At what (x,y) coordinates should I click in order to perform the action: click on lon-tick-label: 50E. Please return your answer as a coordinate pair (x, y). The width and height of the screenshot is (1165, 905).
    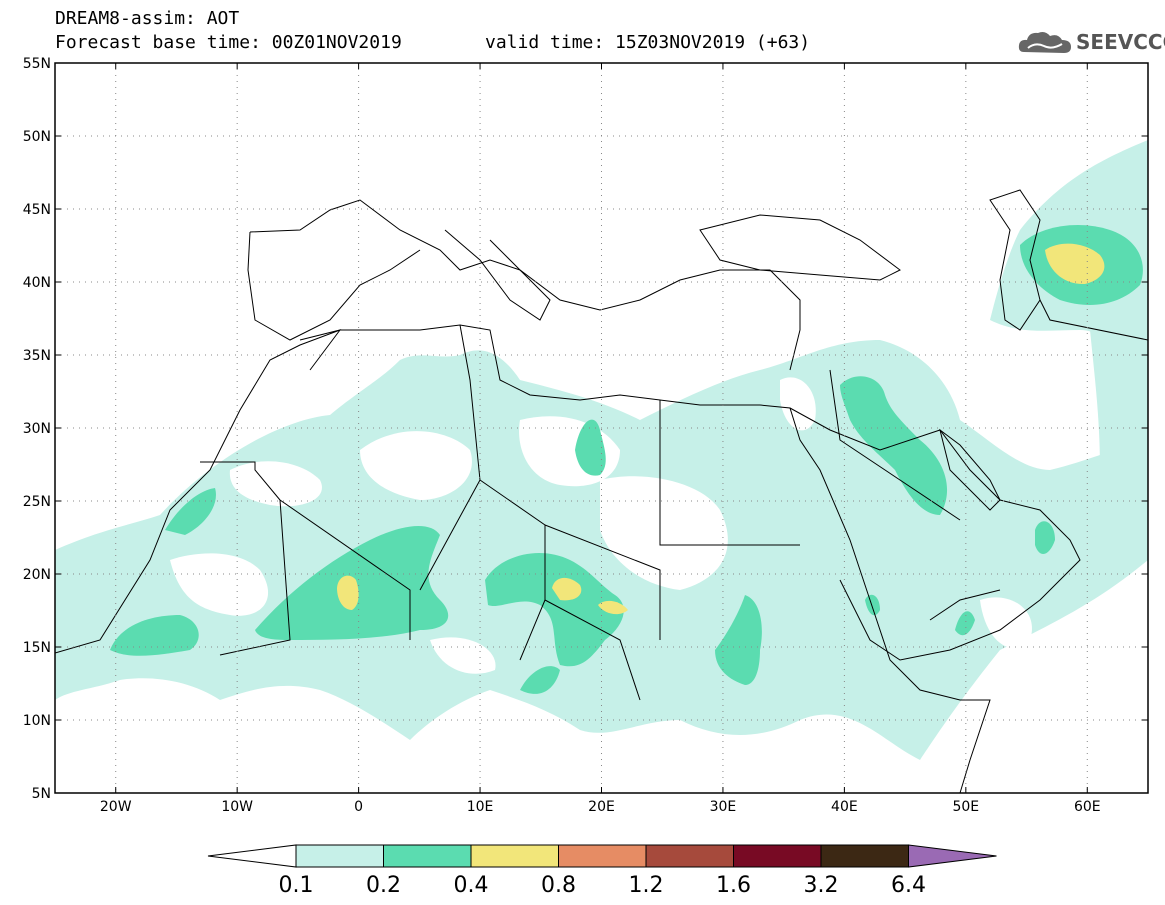
    Looking at the image, I should click on (965, 807).